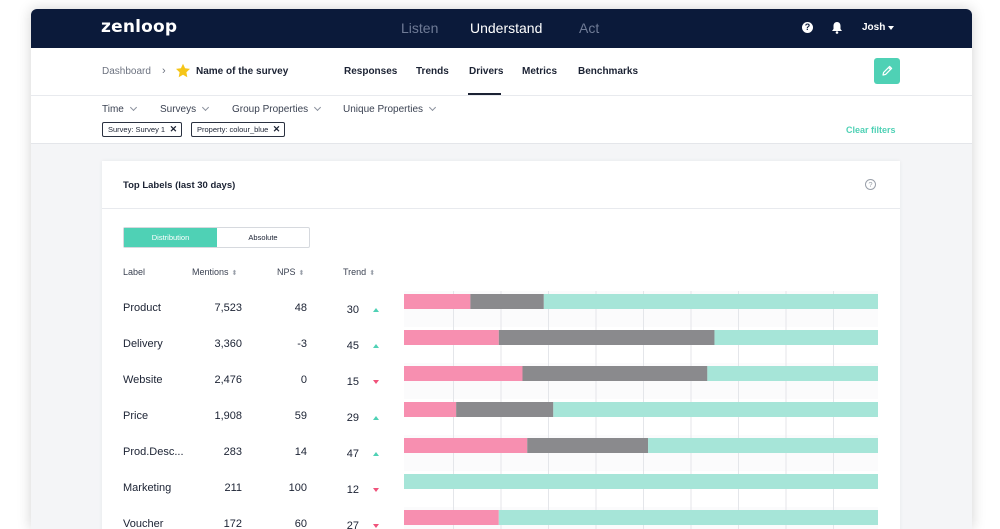 This screenshot has width=1000, height=529. What do you see at coordinates (352, 382) in the screenshot?
I see `row-trend-value: 15` at bounding box center [352, 382].